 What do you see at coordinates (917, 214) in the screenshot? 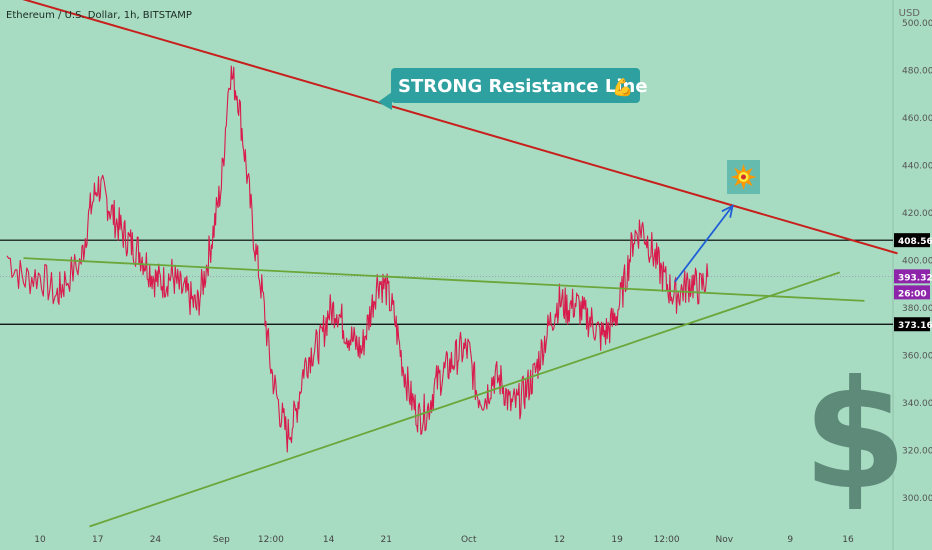
I see `y-tick-label: 420.00` at bounding box center [917, 214].